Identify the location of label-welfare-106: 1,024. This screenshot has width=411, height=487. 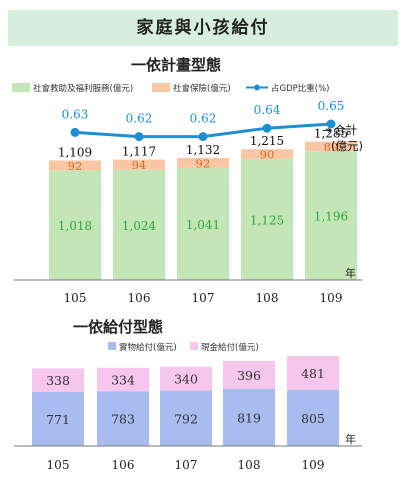
(139, 226).